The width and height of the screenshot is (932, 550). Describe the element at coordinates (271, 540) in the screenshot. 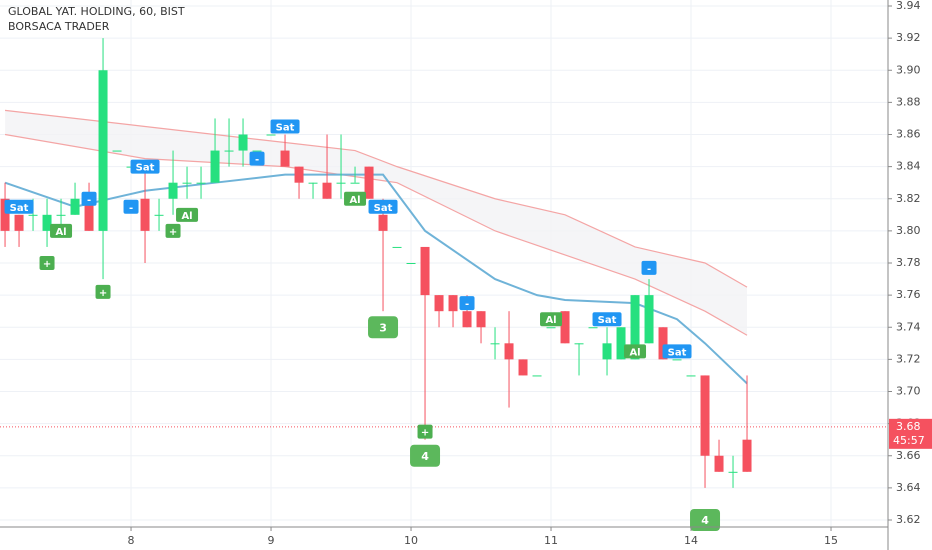

I see `x-tick-label: 9` at that location.